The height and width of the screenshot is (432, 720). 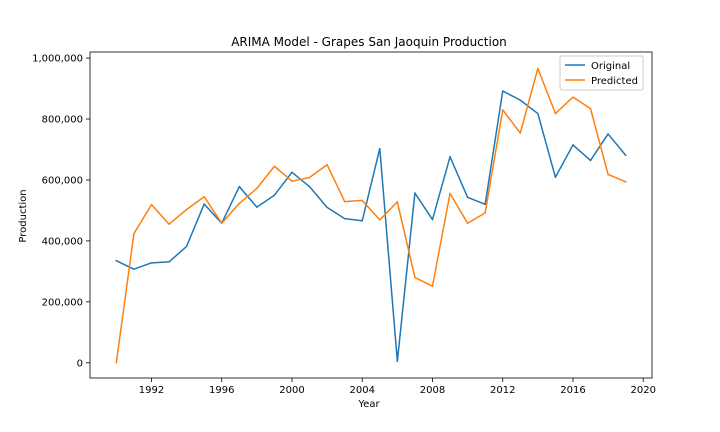 I want to click on x-tick-label: 2016, so click(x=572, y=390).